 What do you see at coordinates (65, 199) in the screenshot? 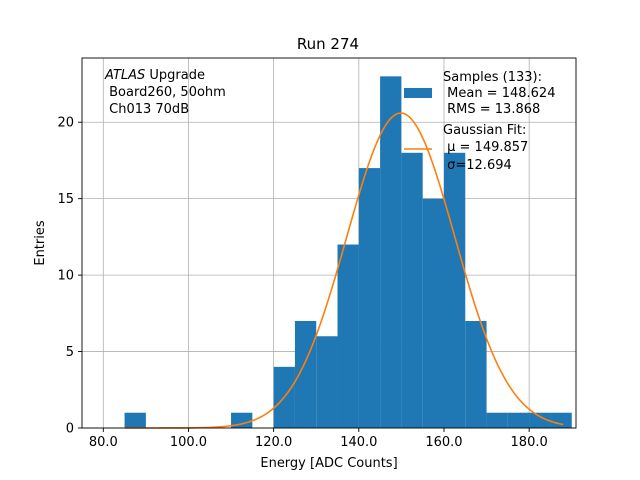
I see `y-tick-label: 15` at bounding box center [65, 199].